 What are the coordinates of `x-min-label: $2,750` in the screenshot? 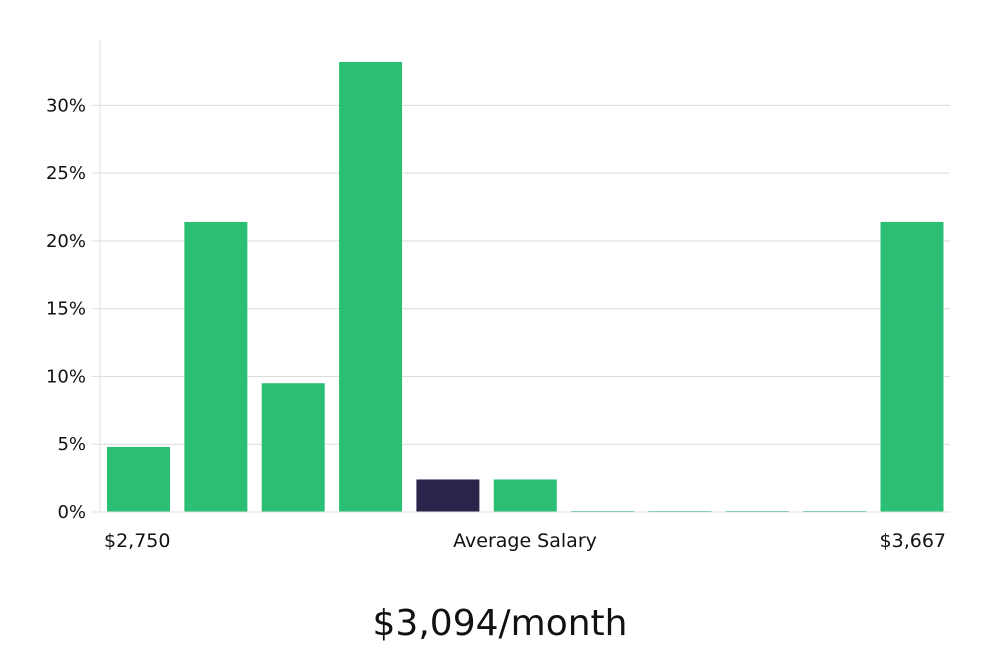 It's located at (137, 541).